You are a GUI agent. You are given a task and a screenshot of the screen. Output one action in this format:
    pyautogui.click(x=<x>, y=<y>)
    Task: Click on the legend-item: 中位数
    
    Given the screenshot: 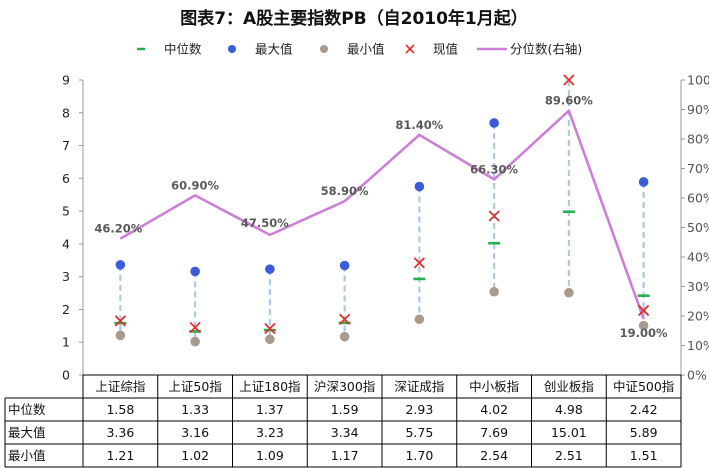 What is the action you would take?
    pyautogui.click(x=169, y=49)
    